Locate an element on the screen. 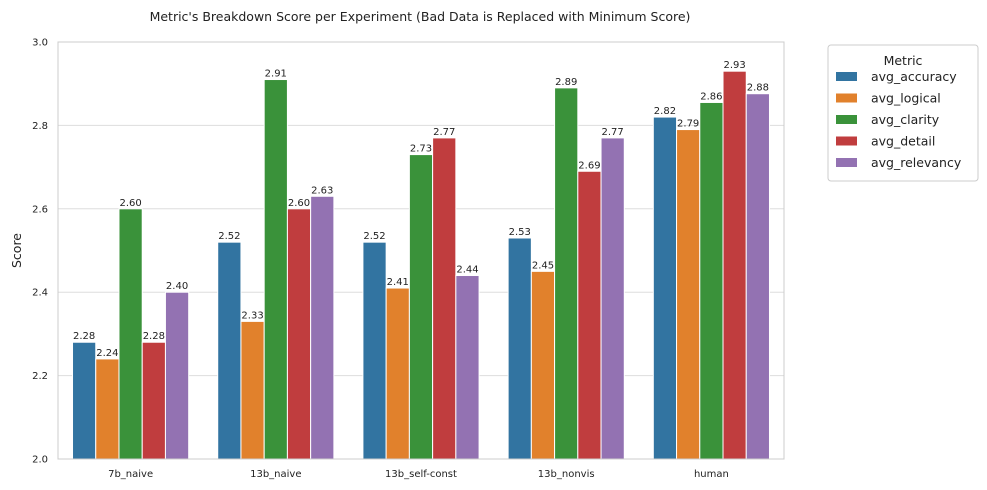 This screenshot has width=987, height=490. data-label: 2.63 is located at coordinates (322, 190).